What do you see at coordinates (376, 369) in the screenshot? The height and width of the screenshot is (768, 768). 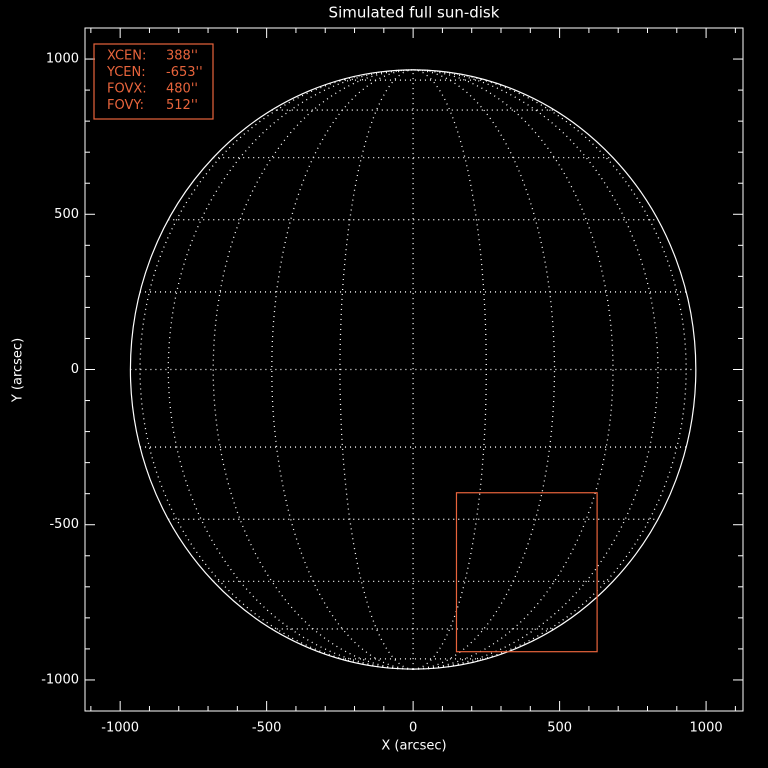 I see `meridian` at bounding box center [376, 369].